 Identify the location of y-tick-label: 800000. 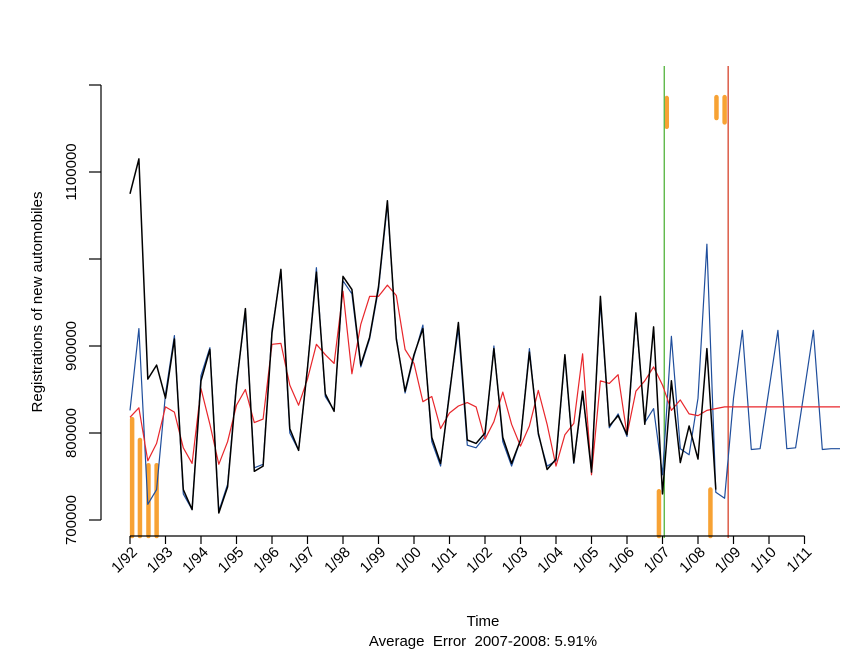
(71, 433).